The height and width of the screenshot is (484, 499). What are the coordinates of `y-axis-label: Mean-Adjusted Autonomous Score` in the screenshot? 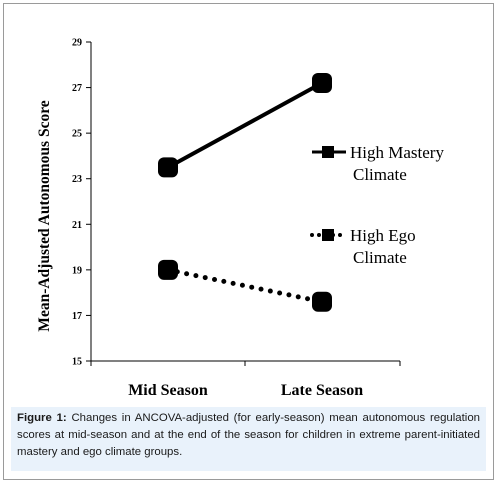 It's located at (44, 215).